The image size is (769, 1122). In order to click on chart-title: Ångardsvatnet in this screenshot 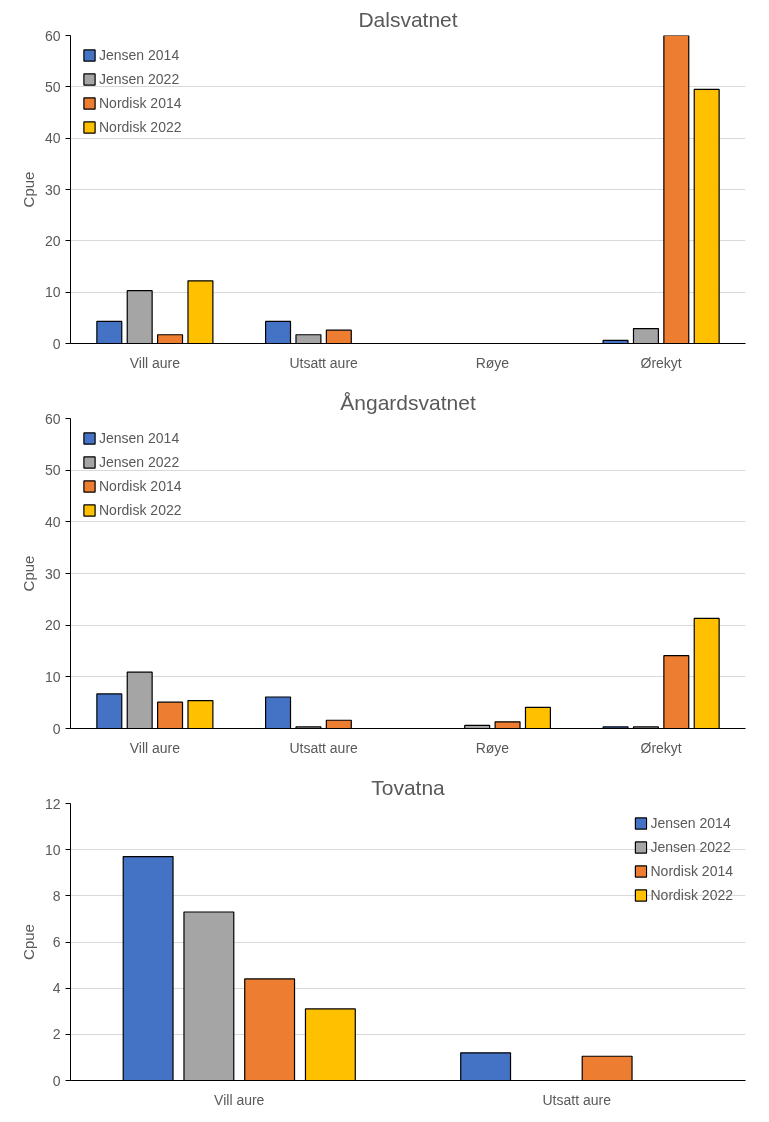, I will do `click(408, 402)`.